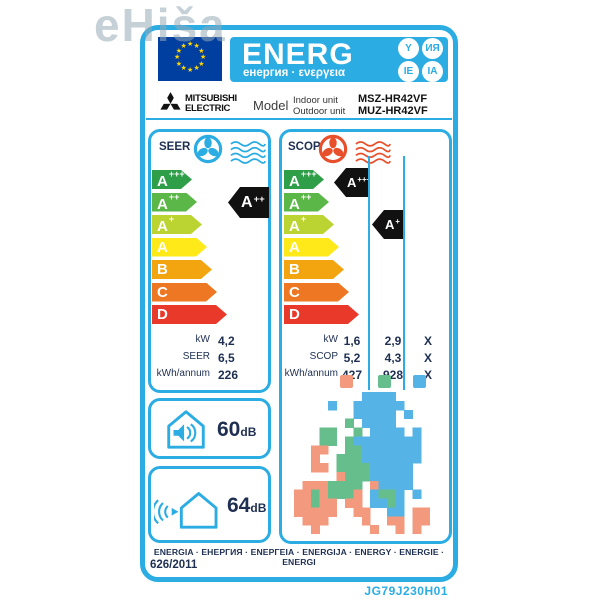 The width and height of the screenshot is (600, 600). What do you see at coordinates (384, 381) in the screenshot?
I see `climate-zone-swatch-average` at bounding box center [384, 381].